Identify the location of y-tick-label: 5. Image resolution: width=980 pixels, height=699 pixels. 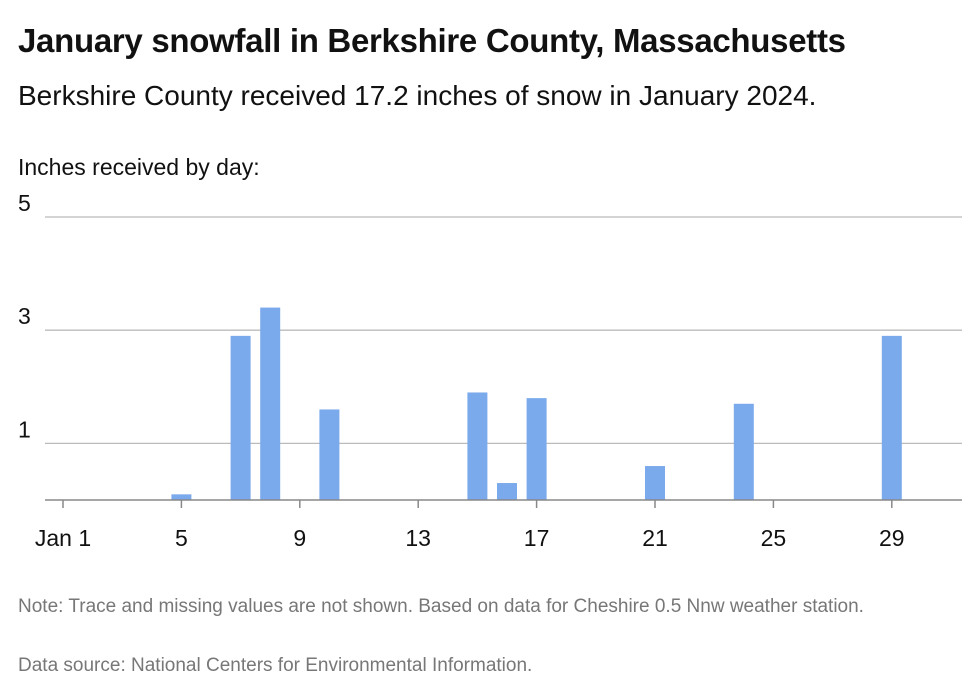
(24, 203).